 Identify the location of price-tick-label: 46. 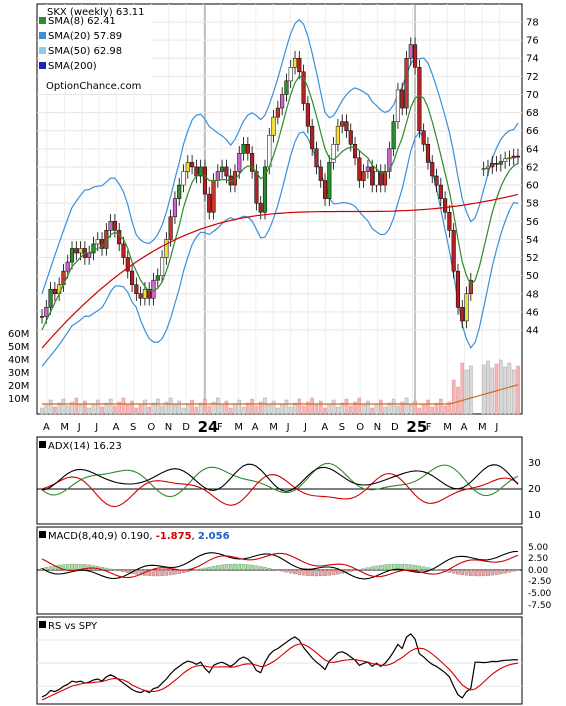
(532, 312).